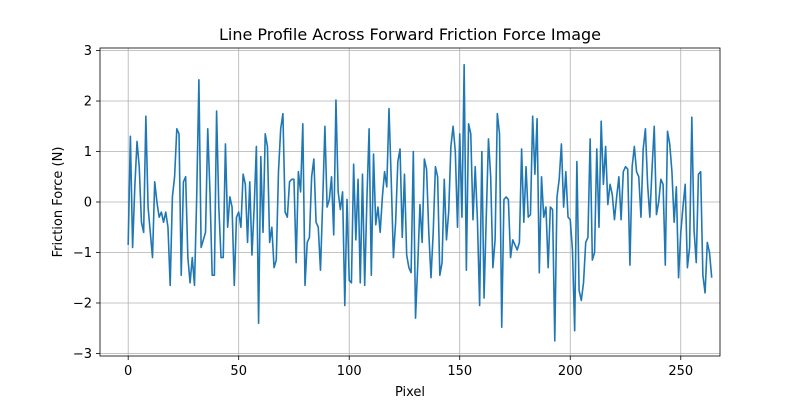  Describe the element at coordinates (88, 102) in the screenshot. I see `y-tick-label: 2` at that location.